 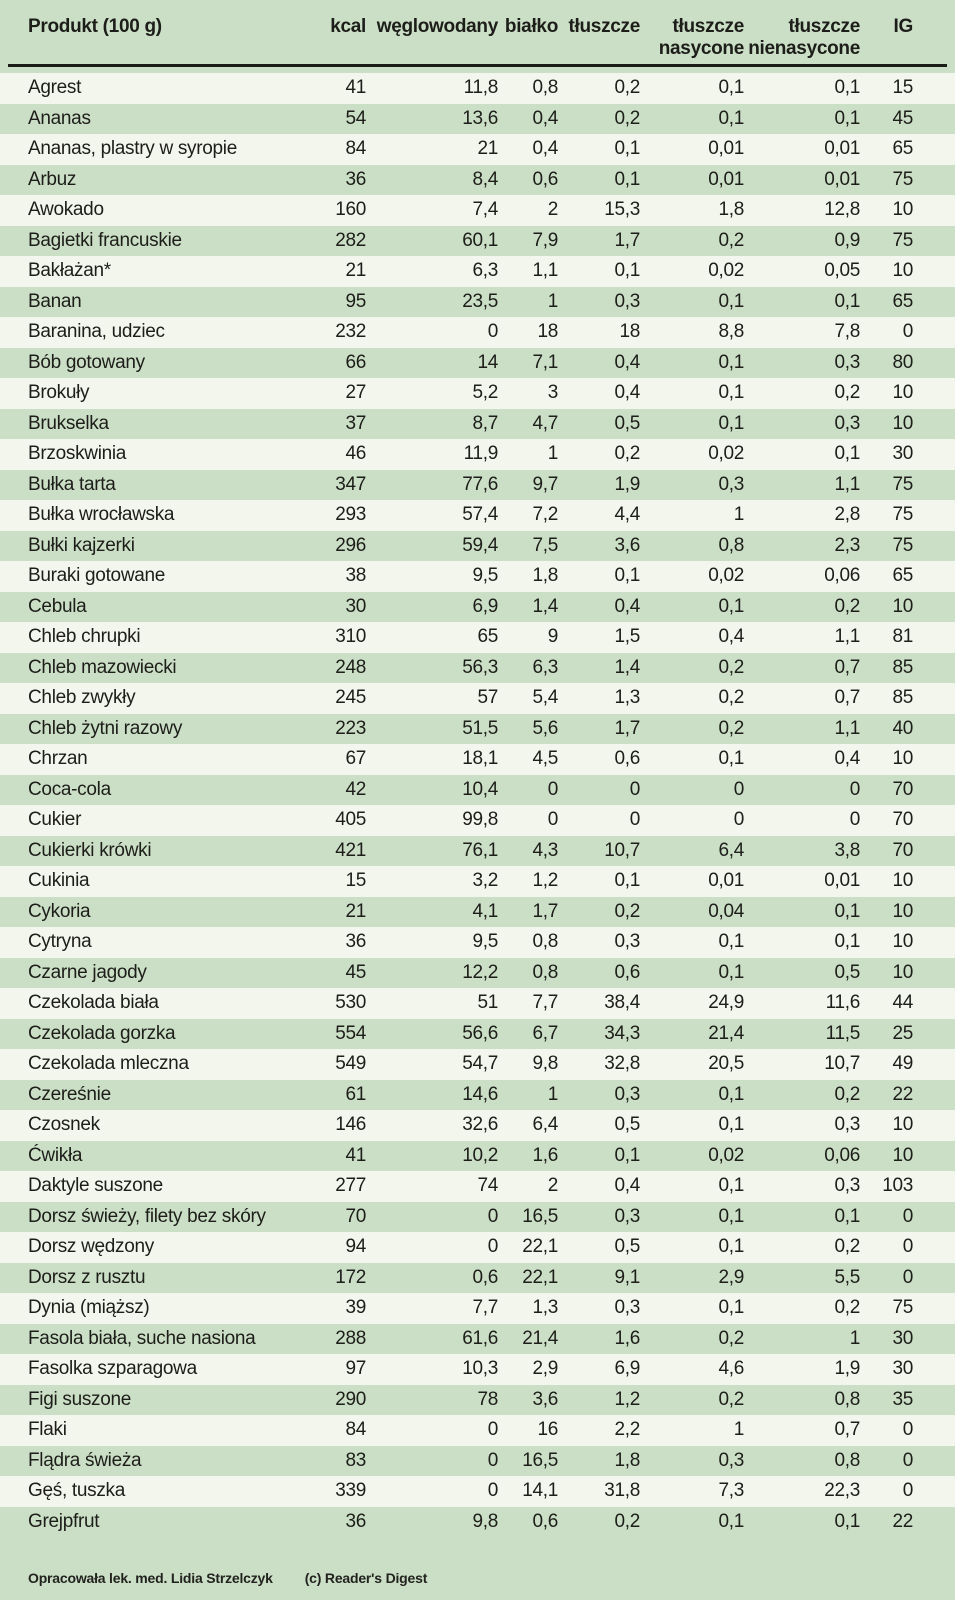 I want to click on value-cell: 9,8, so click(x=545, y=1063).